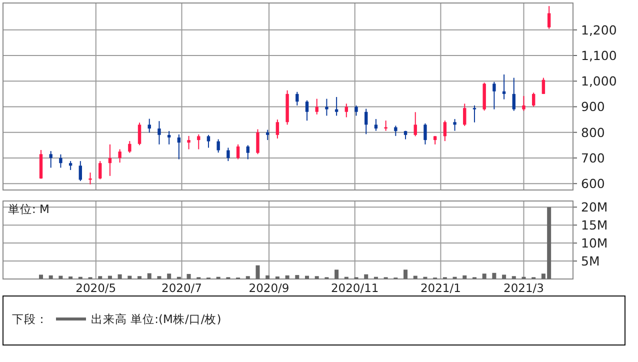  What do you see at coordinates (30, 319) in the screenshot?
I see `legend-title: 下段：` at bounding box center [30, 319].